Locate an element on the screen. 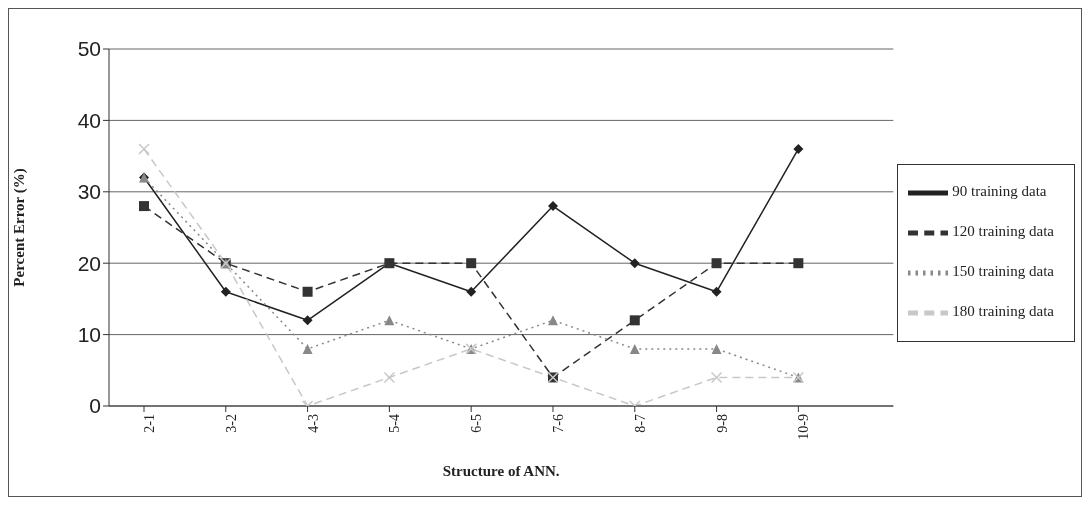 This screenshot has width=1090, height=505. x-tick-label: 2-1 is located at coordinates (149, 423).